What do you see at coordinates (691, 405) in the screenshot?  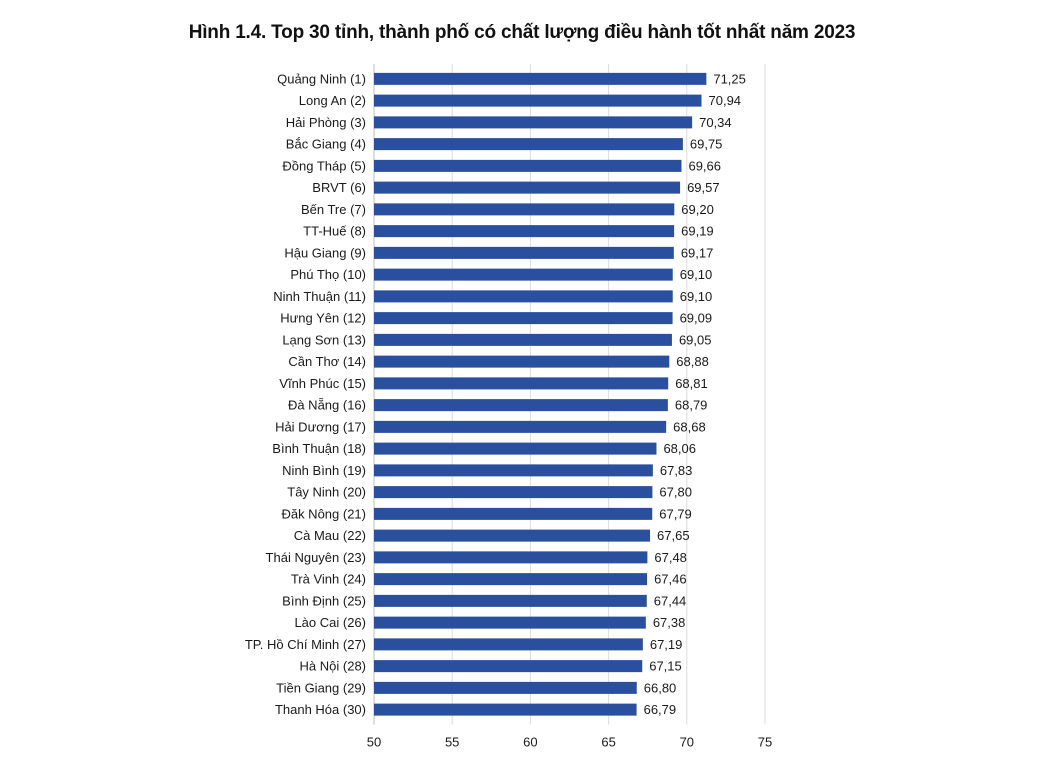 I see `data-label: 68,79` at bounding box center [691, 405].